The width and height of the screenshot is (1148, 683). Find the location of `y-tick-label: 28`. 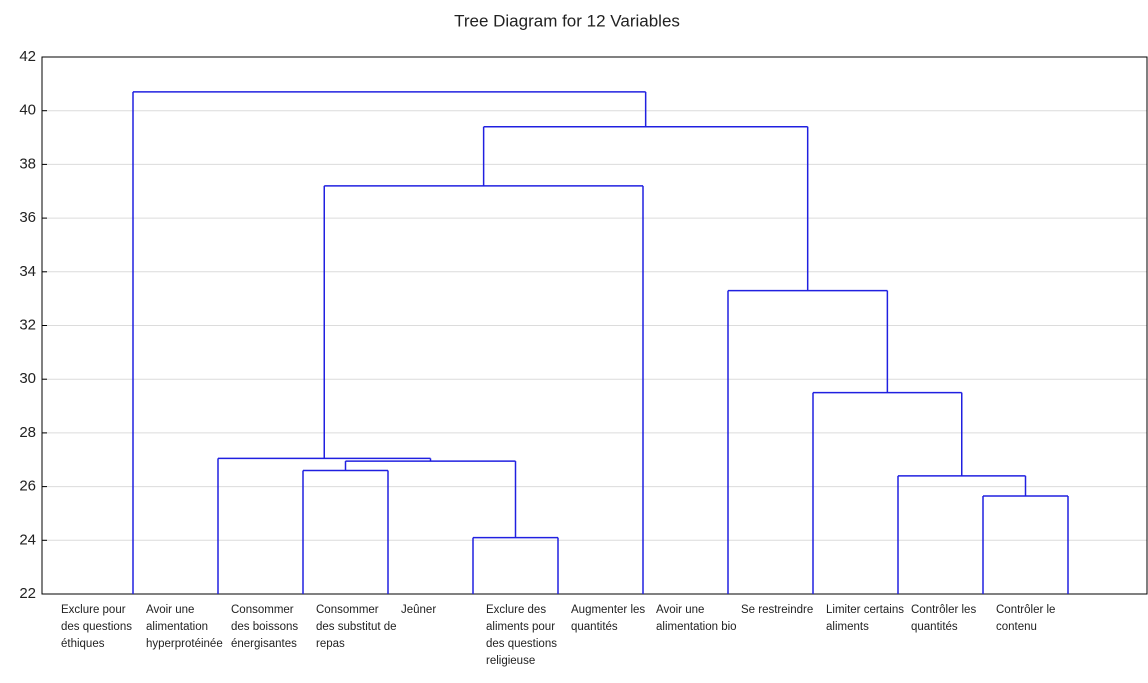

y-tick-label: 28 is located at coordinates (27, 432).